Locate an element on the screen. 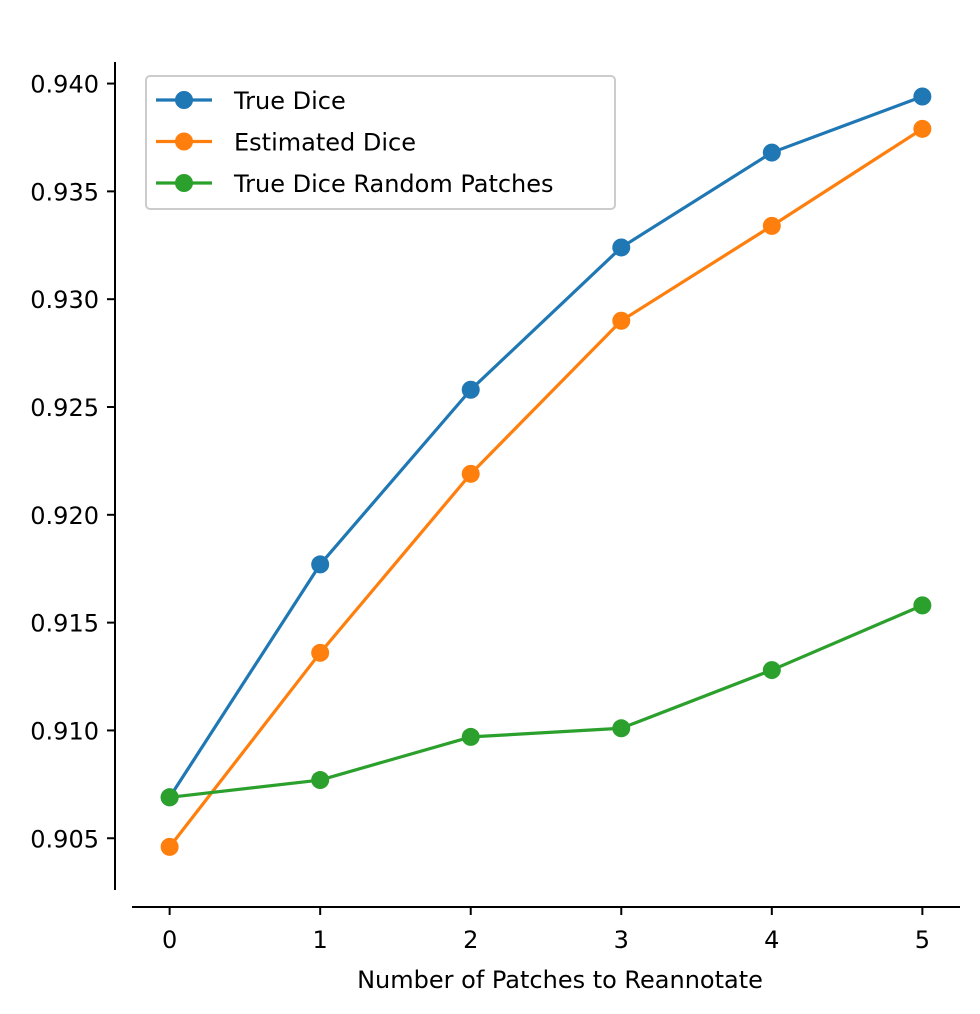 Image resolution: width=980 pixels, height=1014 pixels. y-tick-label: 0.920 is located at coordinates (64, 516).